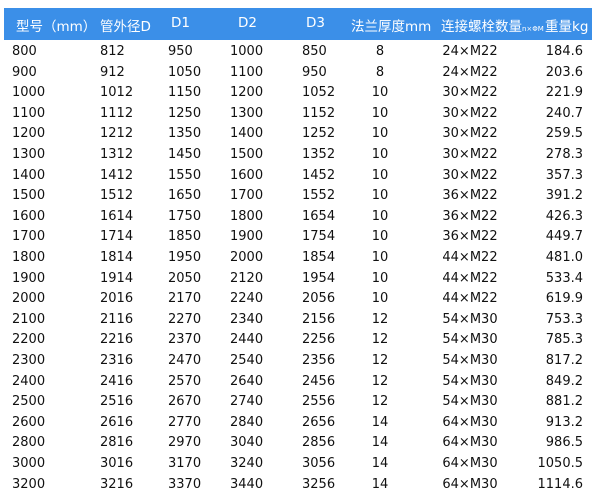 This screenshot has height=502, width=600. Describe the element at coordinates (564, 51) in the screenshot. I see `cell-weight: 184.6` at that location.